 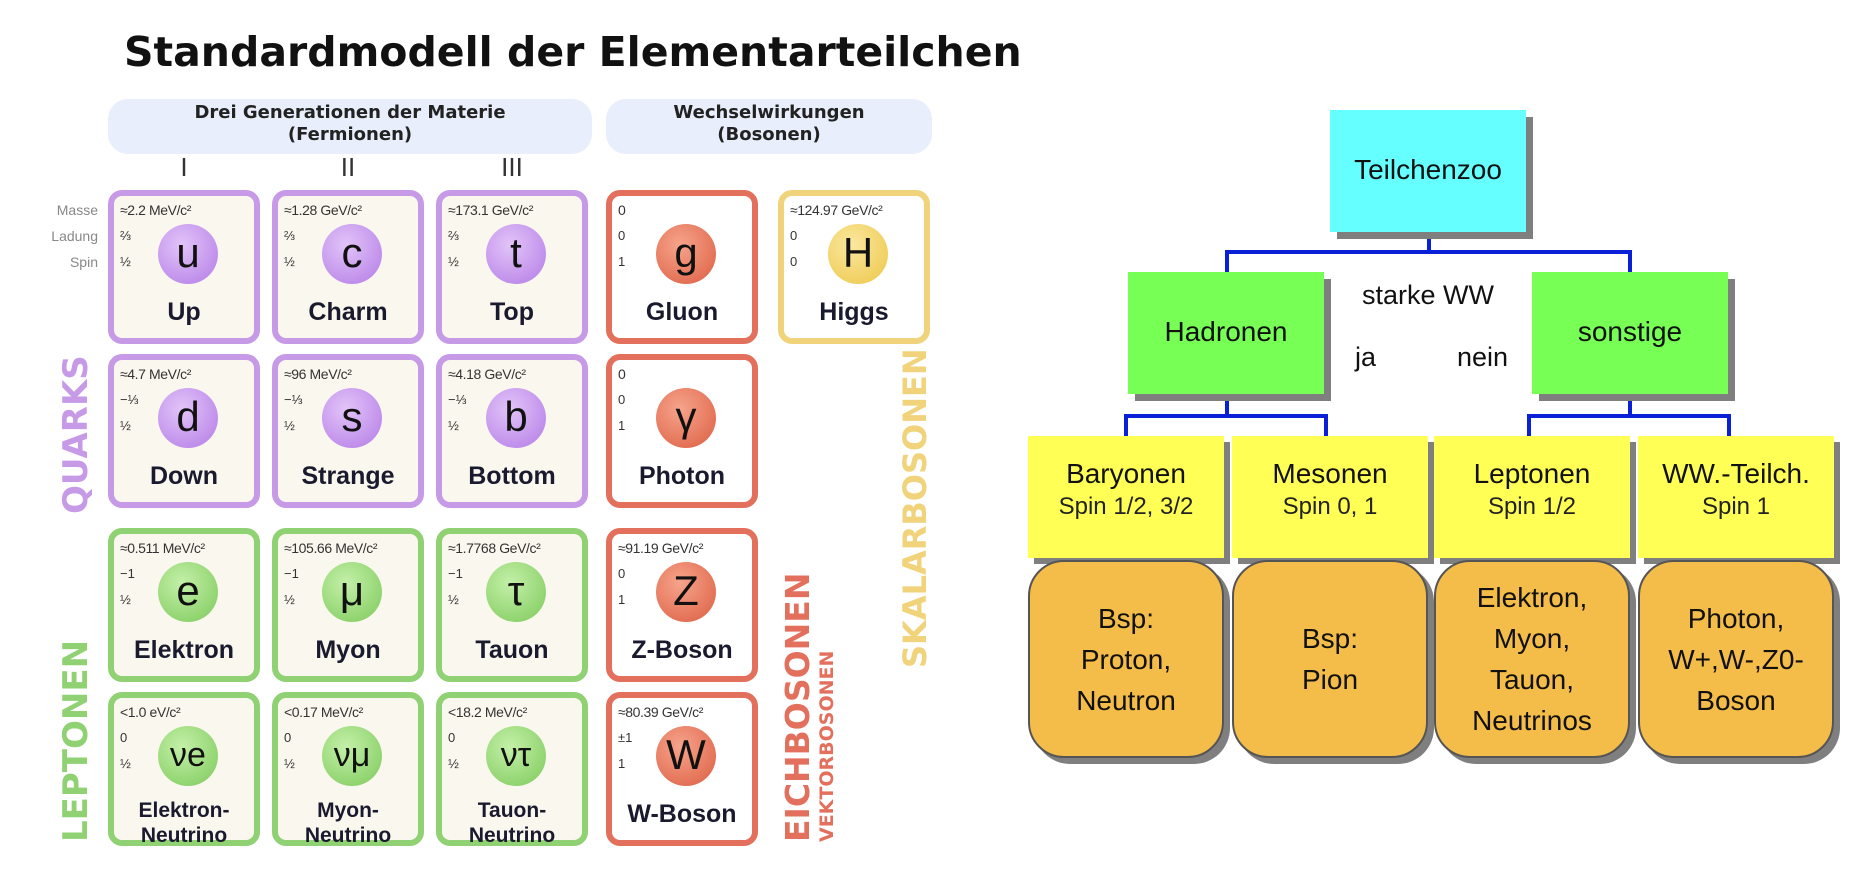 What do you see at coordinates (348, 476) in the screenshot?
I see `particle-name: Strange` at bounding box center [348, 476].